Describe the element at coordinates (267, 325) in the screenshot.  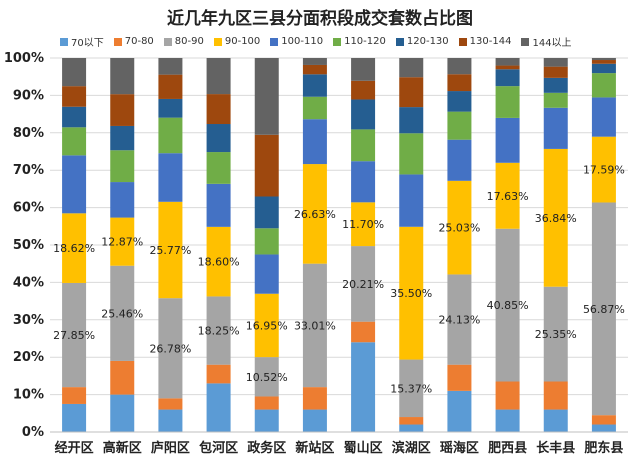
I see `data-label: 16.95%` at that location.